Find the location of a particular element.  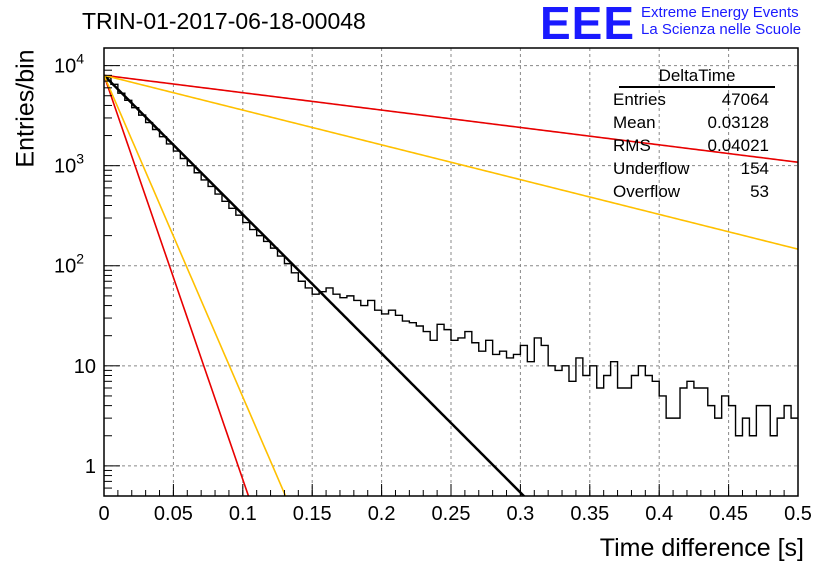

stats-row: Entries 47064 is located at coordinates (696, 99).